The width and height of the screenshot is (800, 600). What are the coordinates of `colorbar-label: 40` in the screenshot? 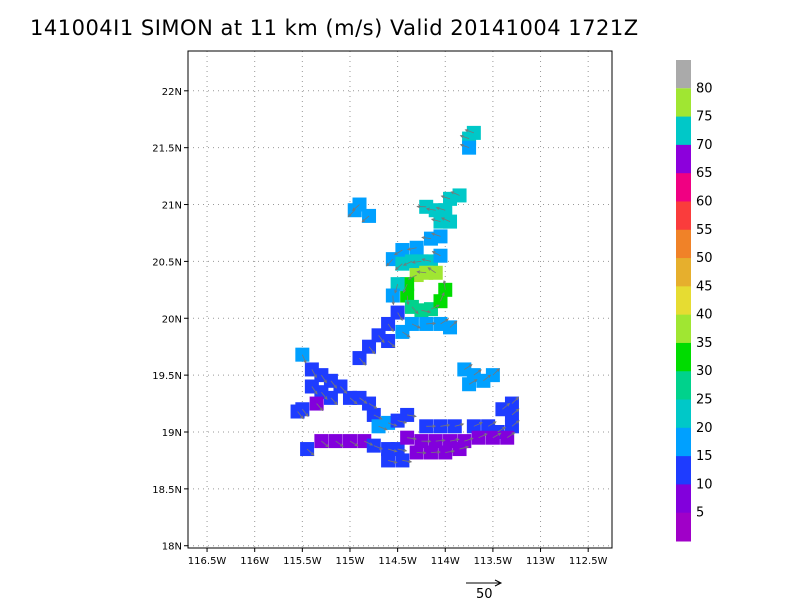 It's located at (704, 315).